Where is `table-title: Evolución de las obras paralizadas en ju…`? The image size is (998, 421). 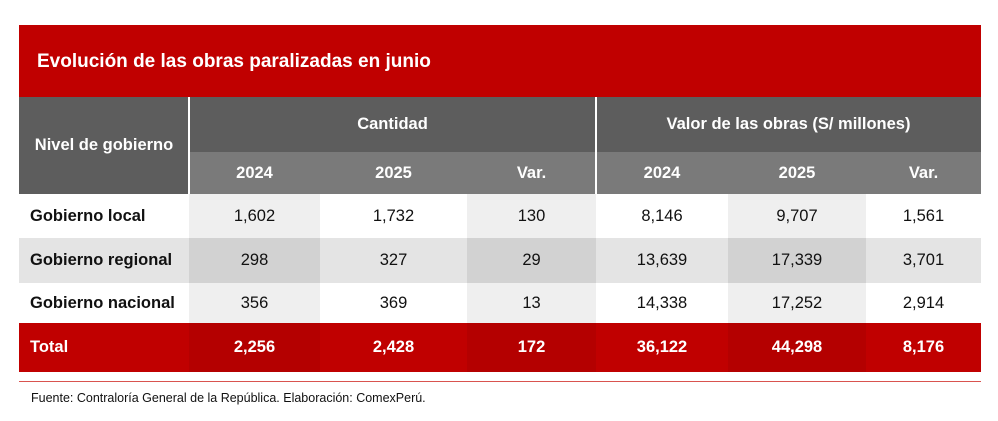 table-title: Evolución de las obras paralizadas en ju… is located at coordinates (234, 61).